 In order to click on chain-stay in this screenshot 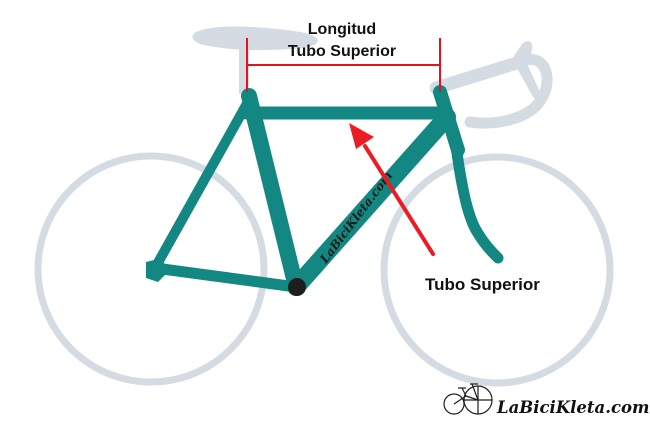, I will do `click(225, 277)`.